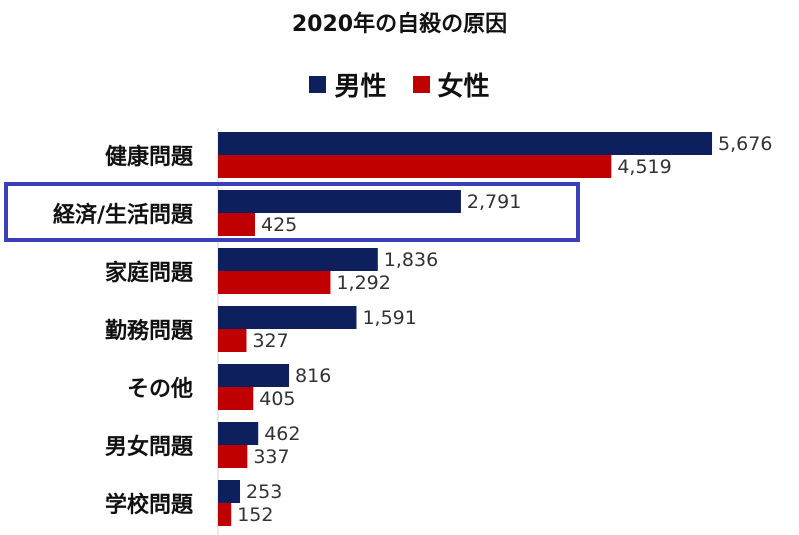 Image resolution: width=799 pixels, height=535 pixels. I want to click on data-label-male: 253, so click(264, 492).